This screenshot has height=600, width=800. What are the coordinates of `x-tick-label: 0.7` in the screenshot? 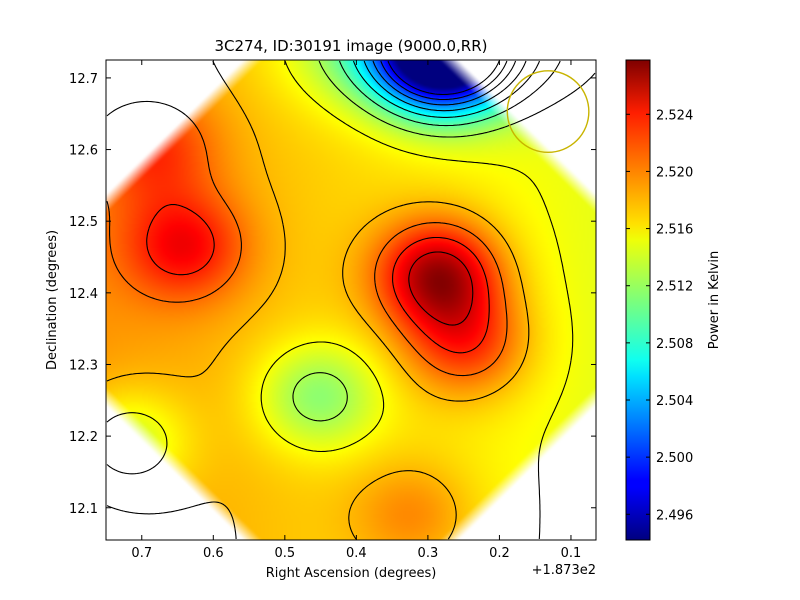 It's located at (141, 553).